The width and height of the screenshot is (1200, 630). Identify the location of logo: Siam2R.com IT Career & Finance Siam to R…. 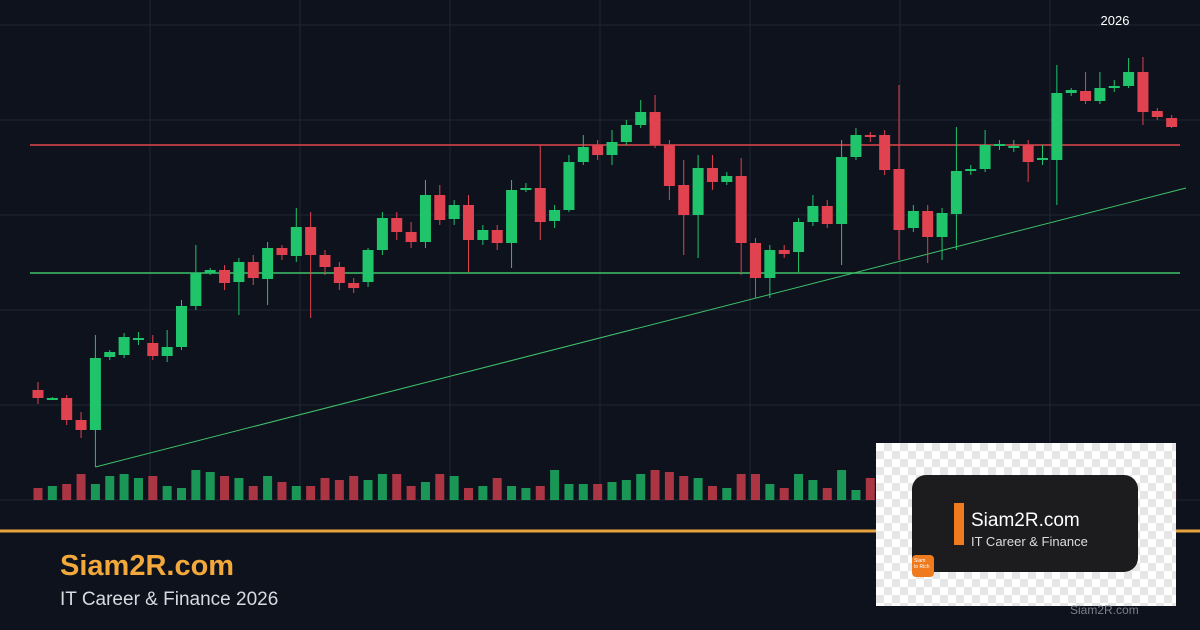
(1026, 524).